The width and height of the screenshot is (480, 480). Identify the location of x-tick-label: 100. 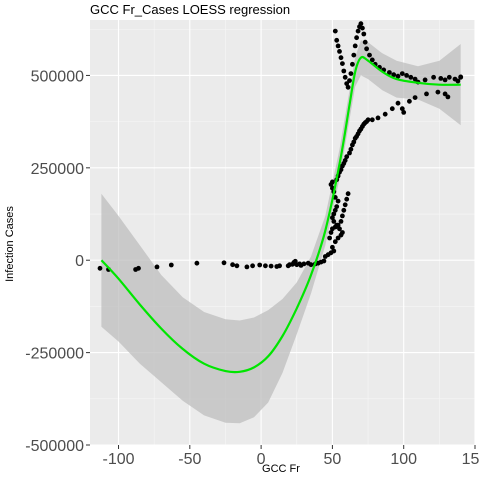
(403, 459).